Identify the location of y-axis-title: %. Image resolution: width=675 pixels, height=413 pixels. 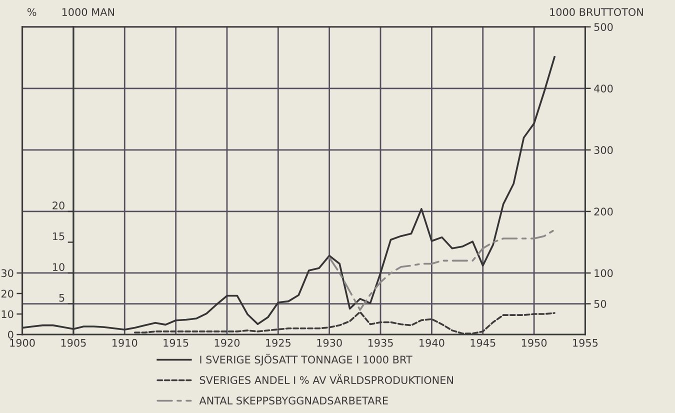
(31, 12).